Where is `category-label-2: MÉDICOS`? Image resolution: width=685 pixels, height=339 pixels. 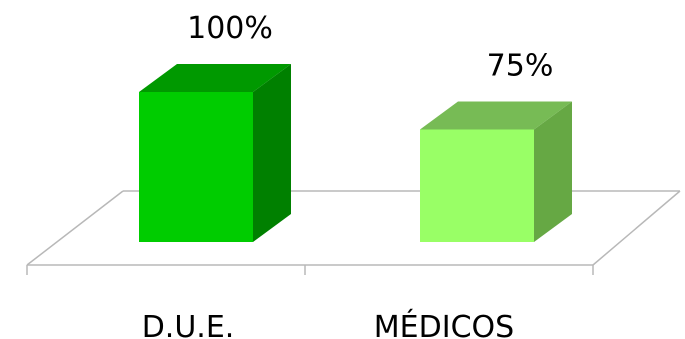 category-label-2: MÉDICOS is located at coordinates (444, 324).